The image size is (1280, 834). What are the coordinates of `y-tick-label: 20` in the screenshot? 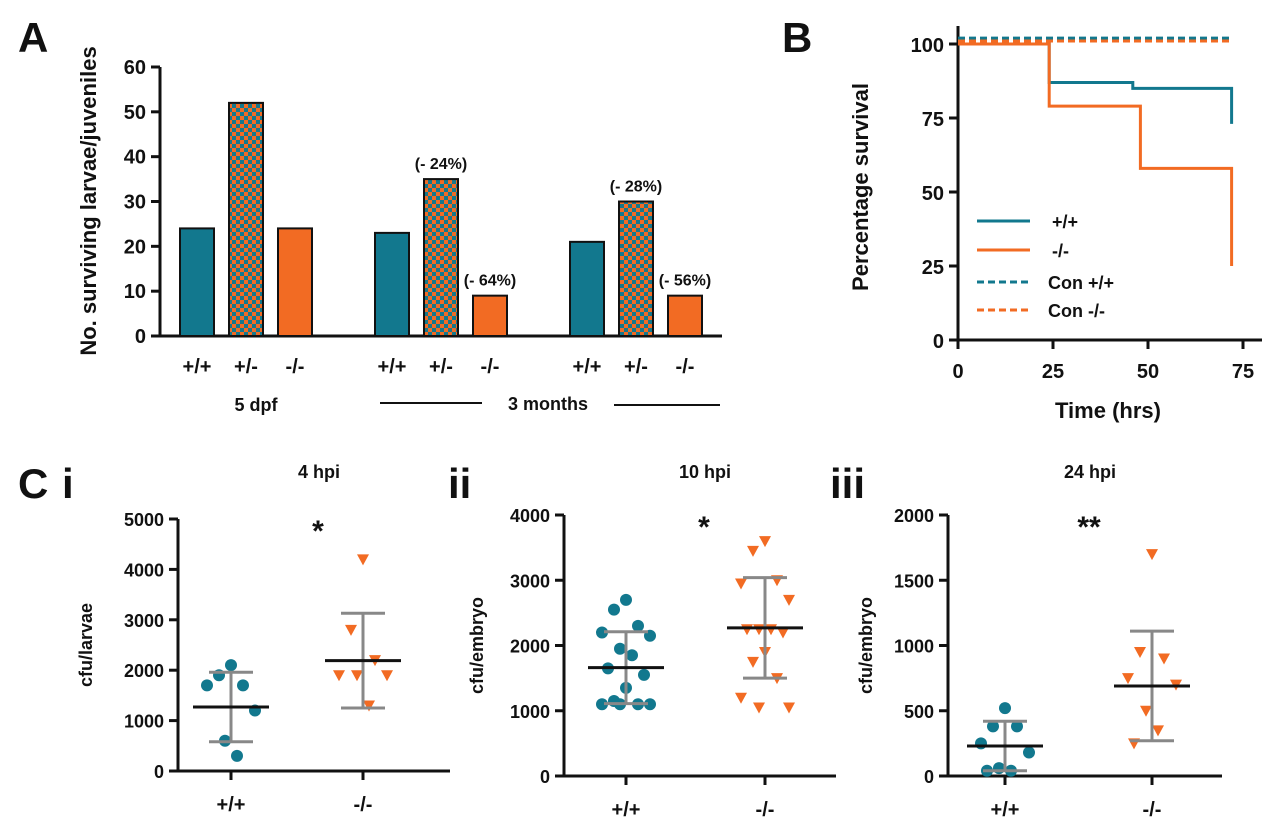 It's located at (135, 247).